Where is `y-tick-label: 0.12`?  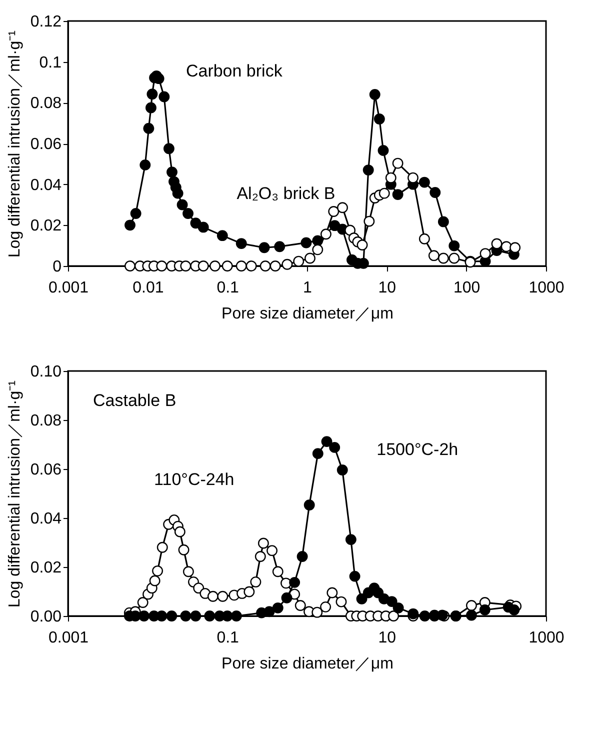 y-tick-label: 0.12 is located at coordinates (46, 22).